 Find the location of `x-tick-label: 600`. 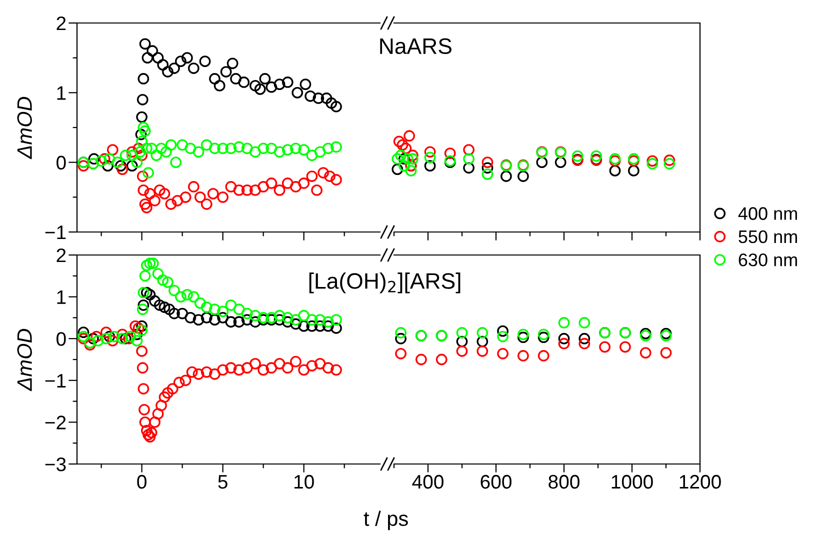

x-tick-label: 600 is located at coordinates (496, 481).